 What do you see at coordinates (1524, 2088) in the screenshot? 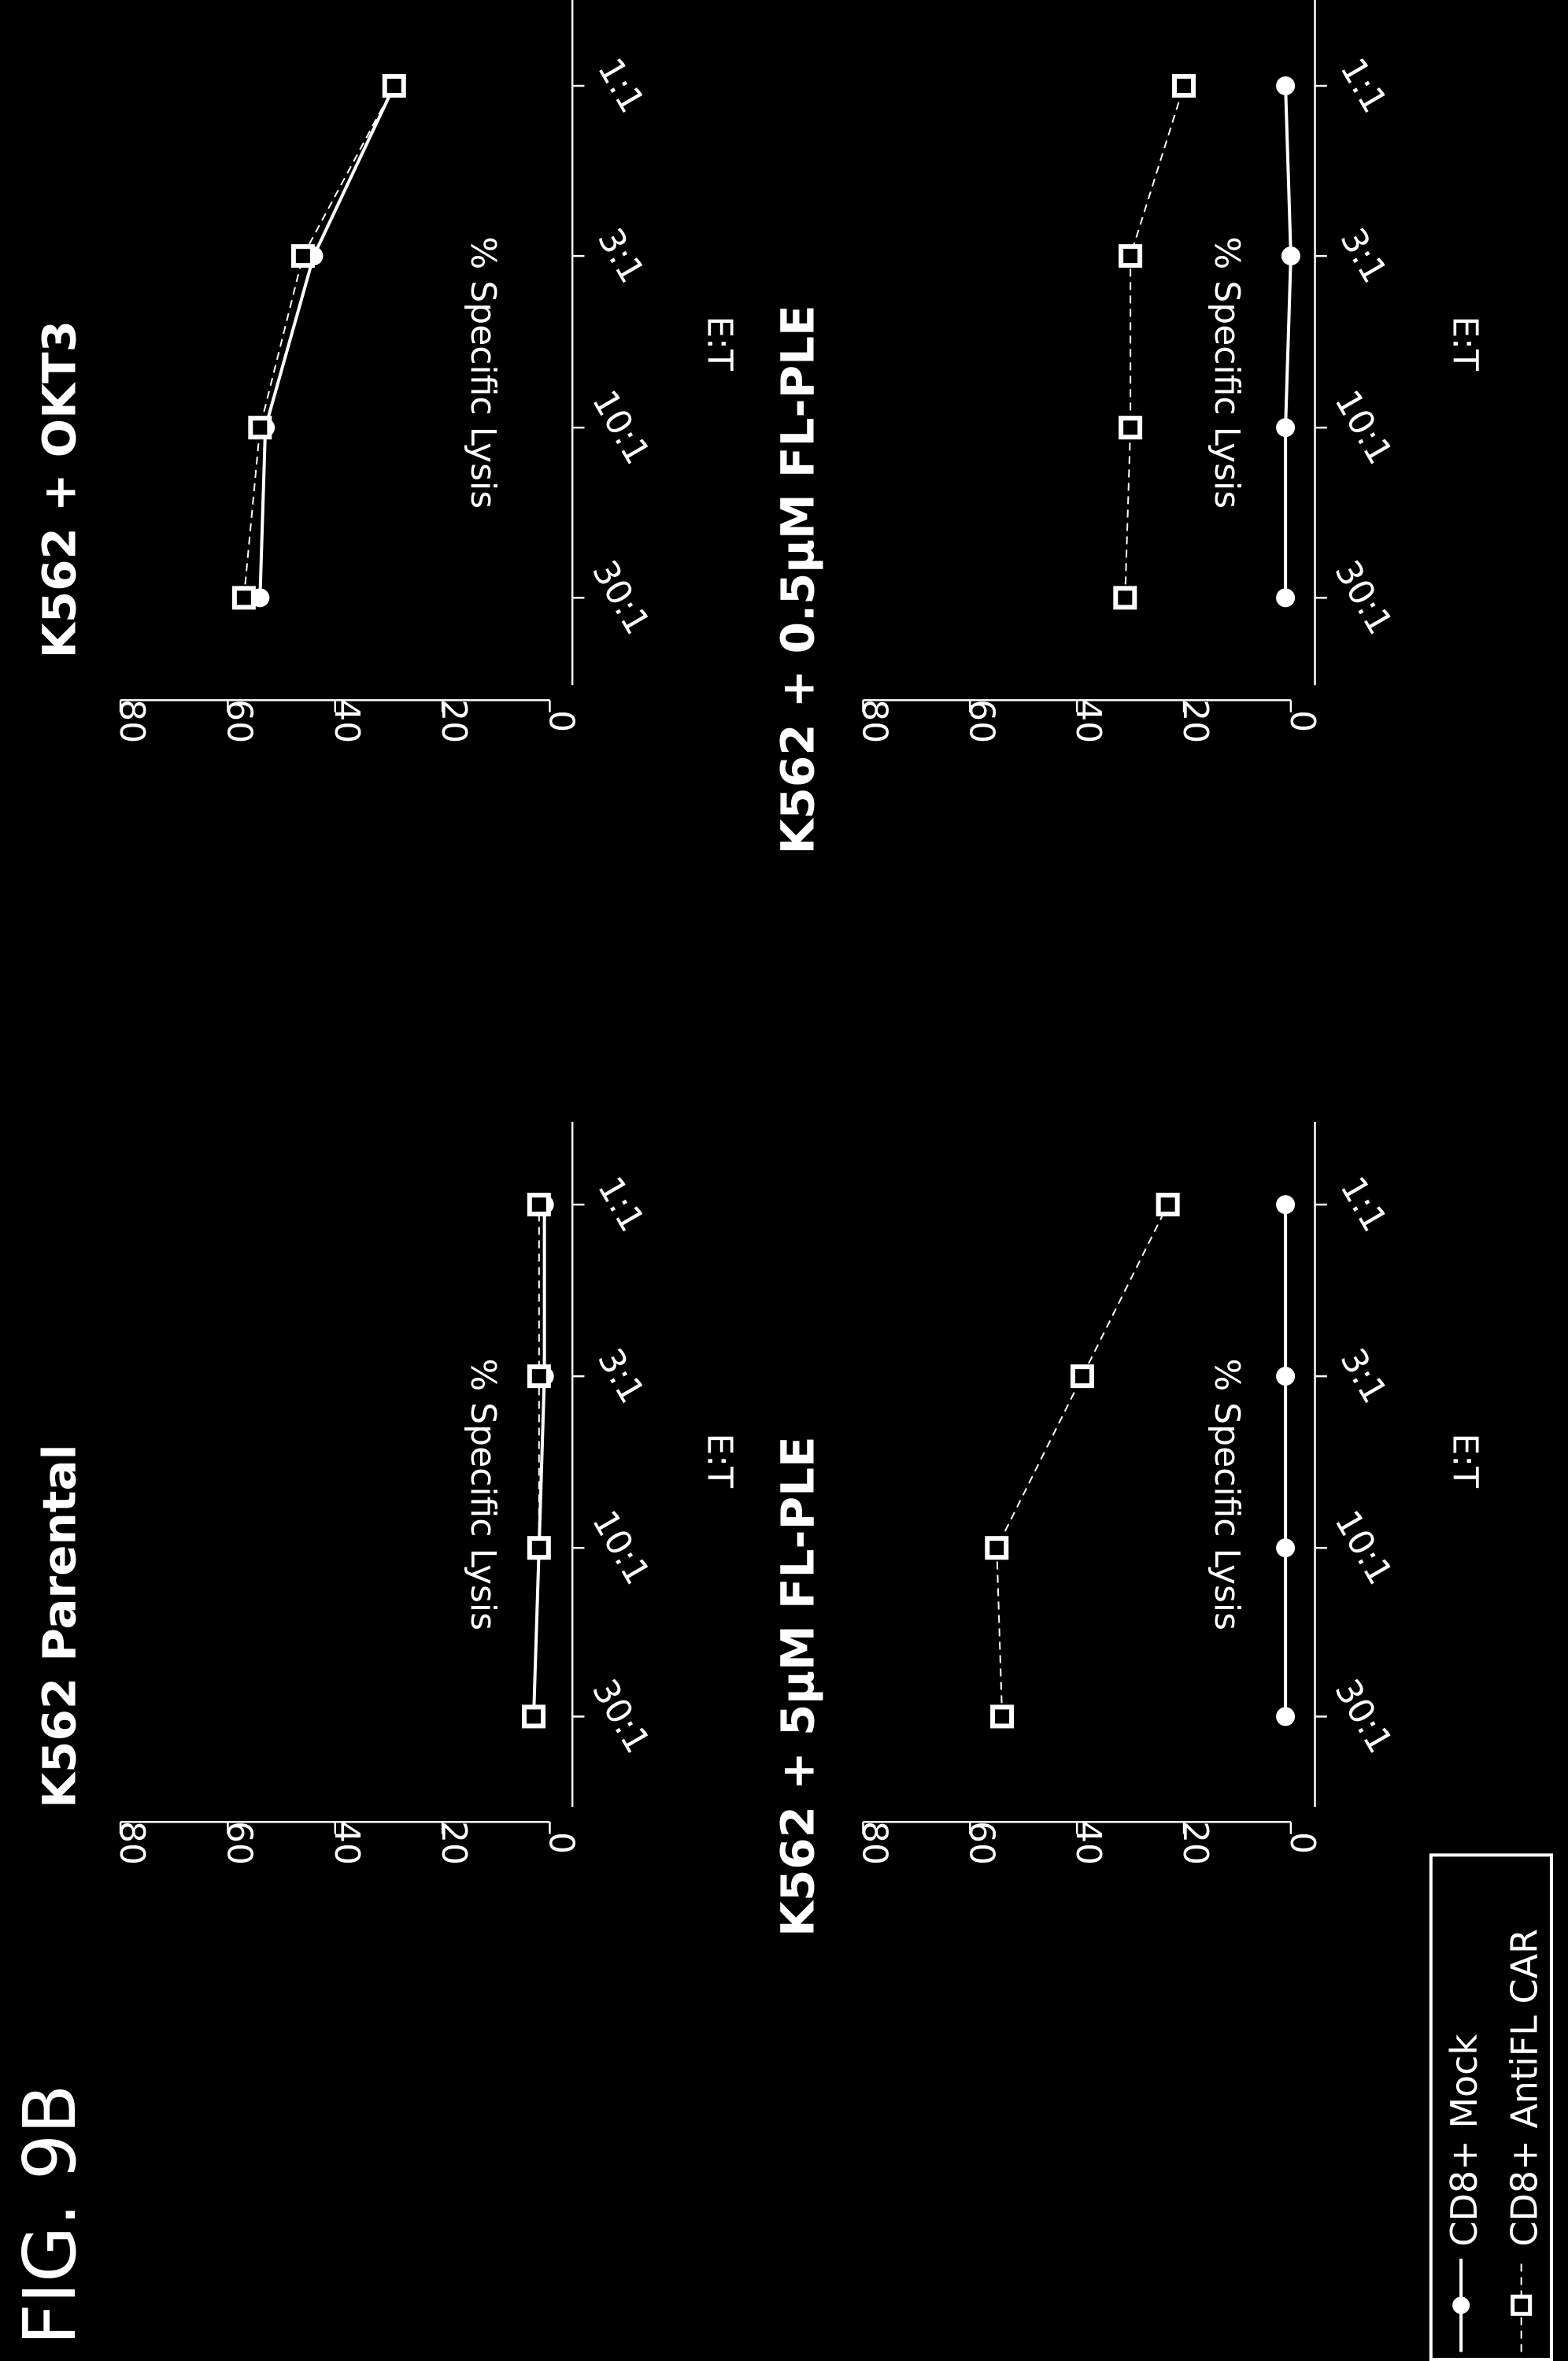
I see `legend-label: CD8+ AntiFL CAR` at bounding box center [1524, 2088].